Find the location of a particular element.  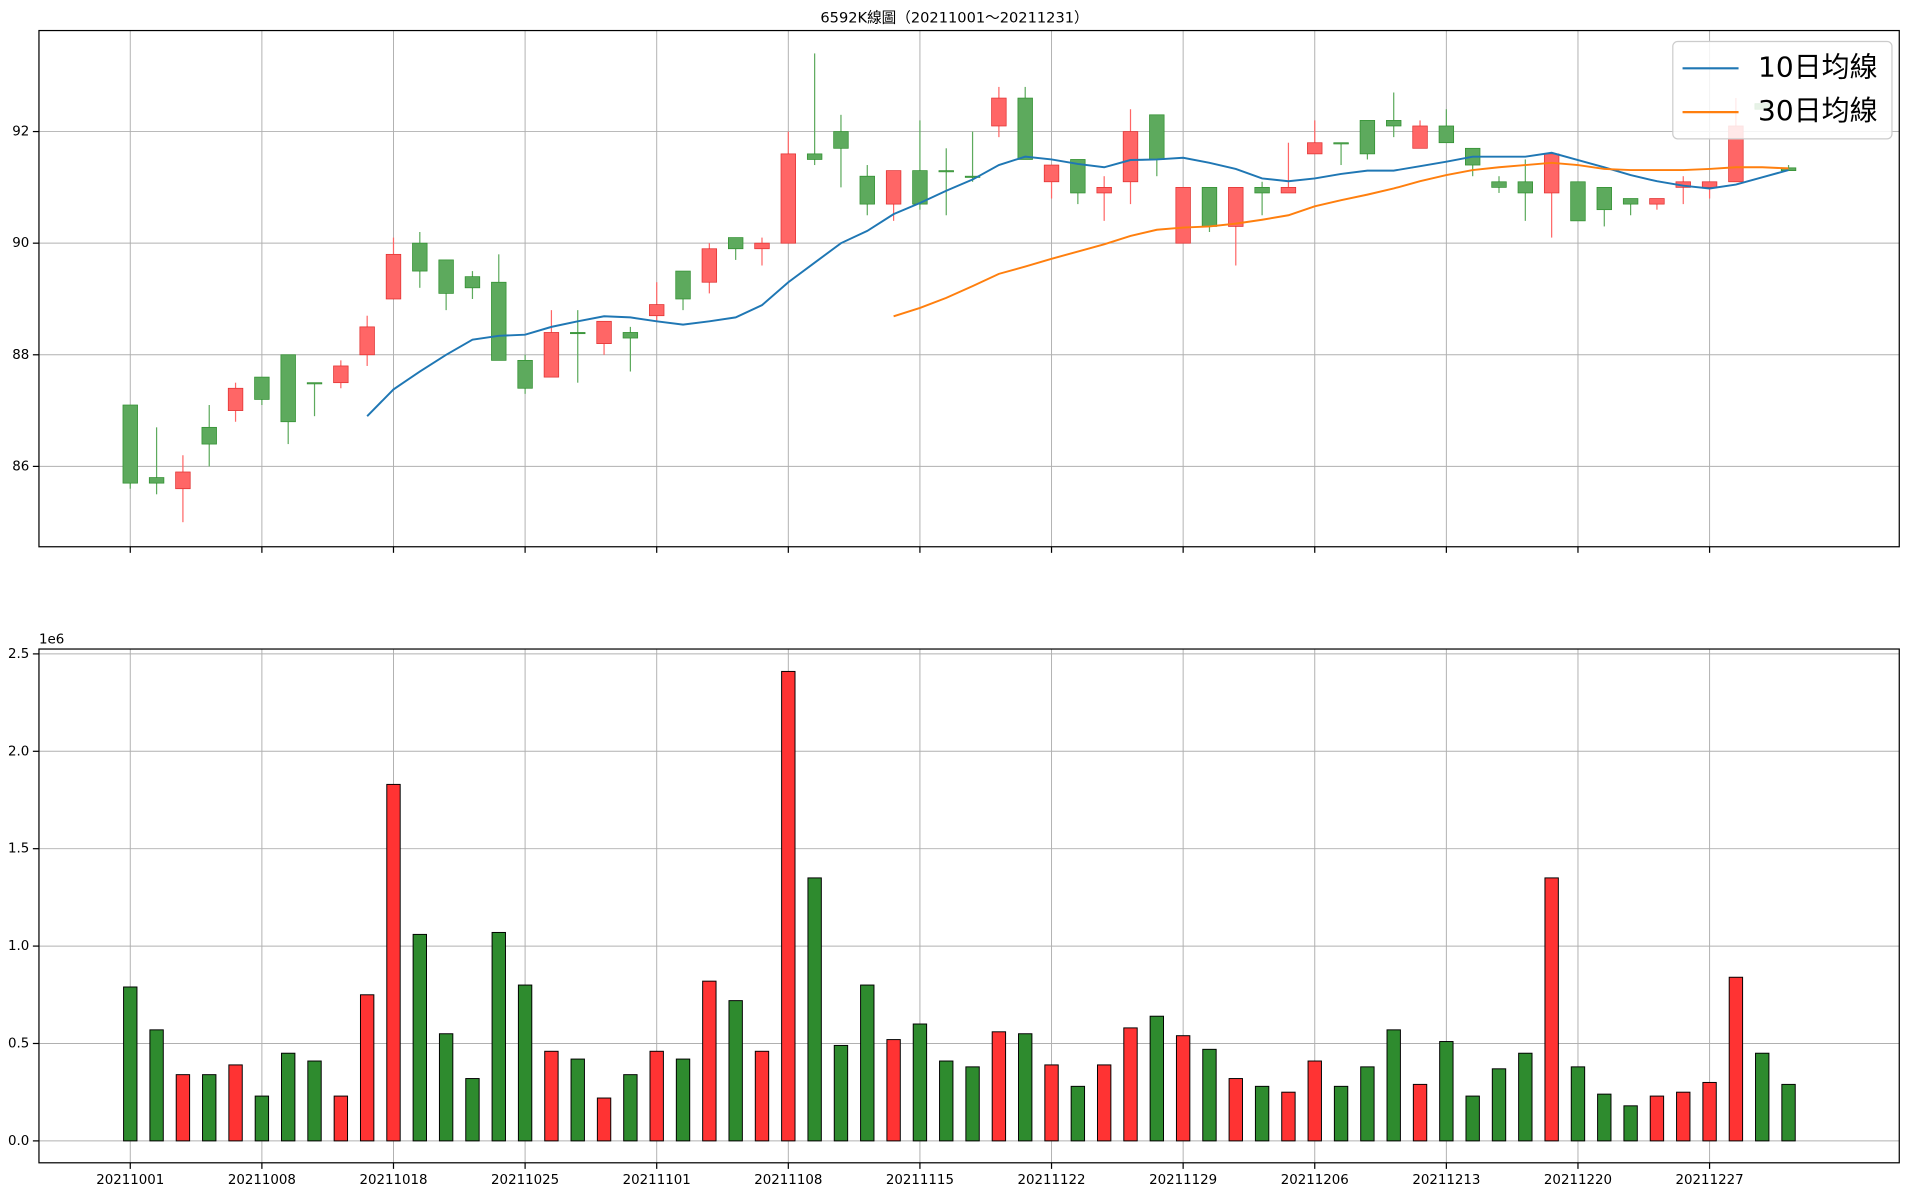

y-tick-label: 1.5 is located at coordinates (18, 849).